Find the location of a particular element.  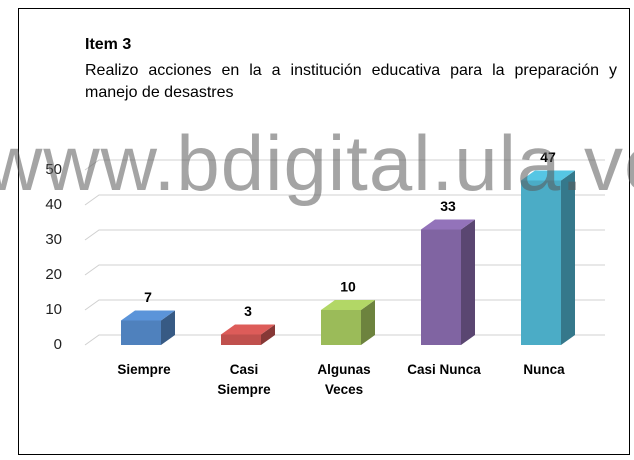

y-tick-label: 10 is located at coordinates (53, 309).